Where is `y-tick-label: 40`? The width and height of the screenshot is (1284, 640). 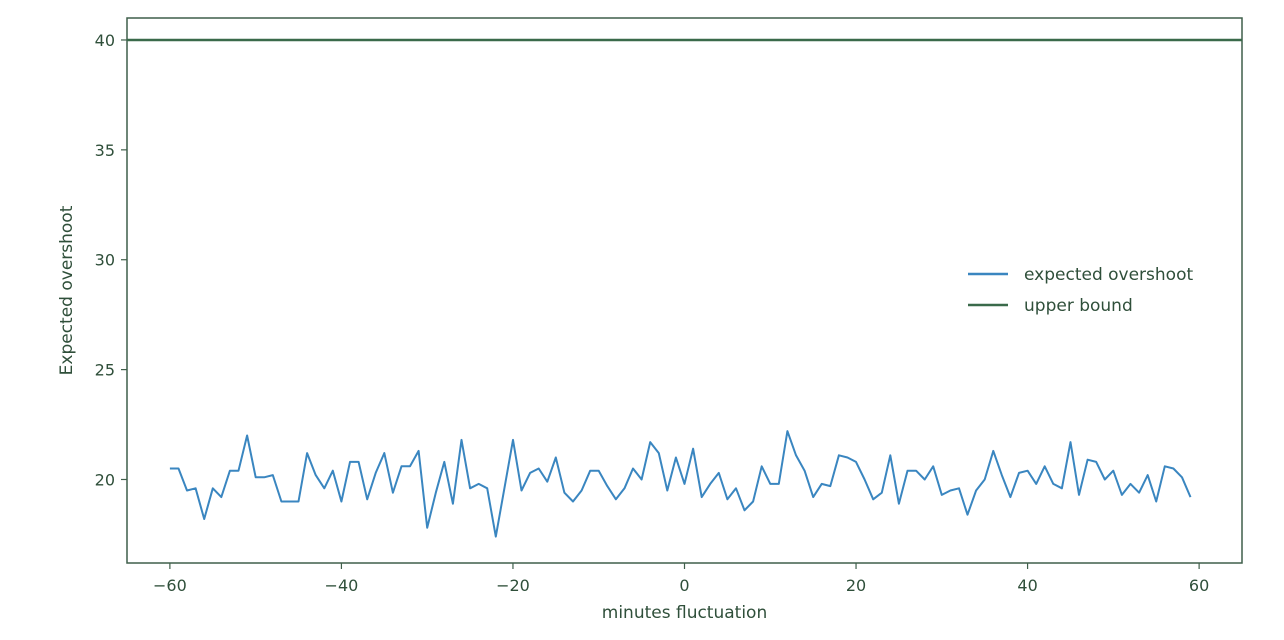 y-tick-label: 40 is located at coordinates (105, 40).